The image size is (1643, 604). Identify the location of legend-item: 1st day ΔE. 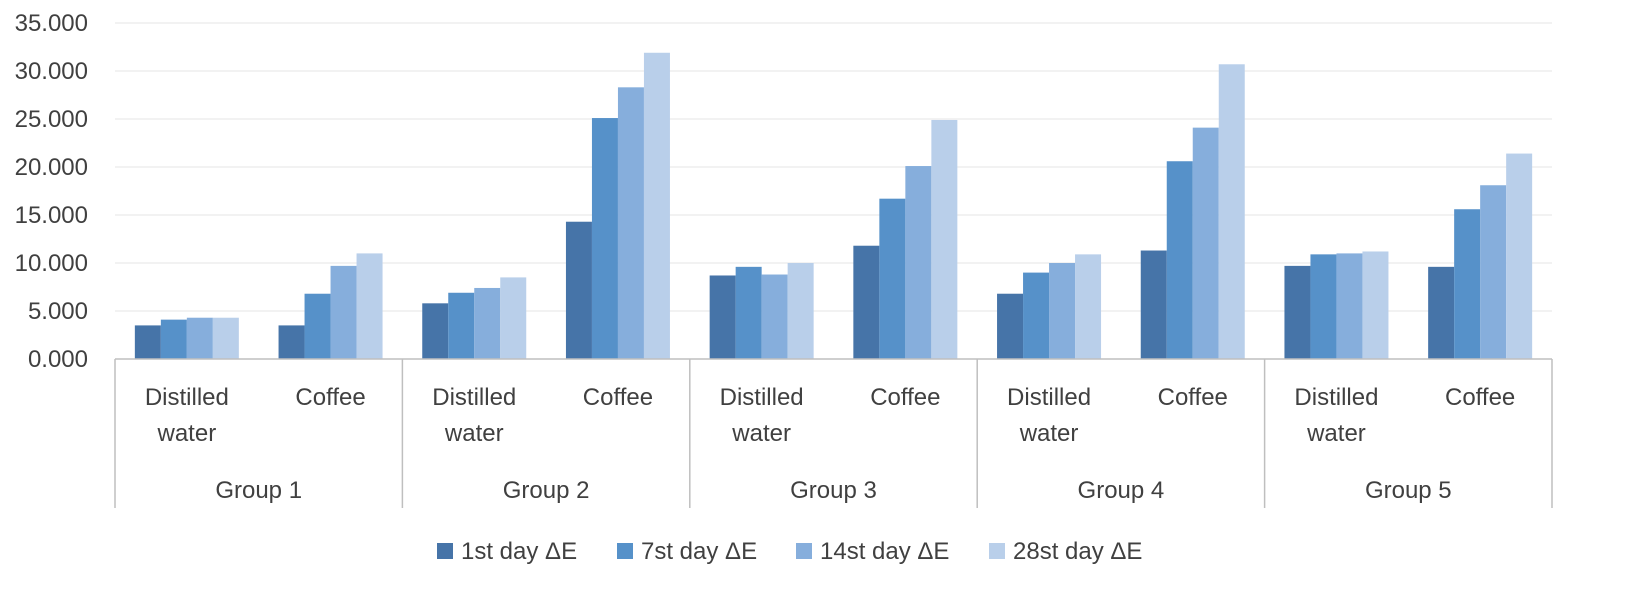
(507, 551).